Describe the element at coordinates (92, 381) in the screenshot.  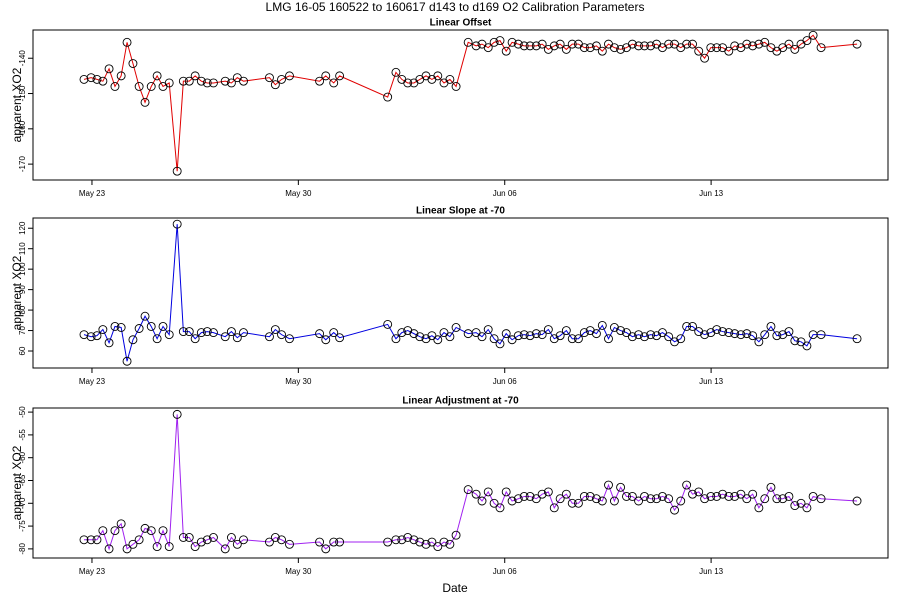
I see `x-tick-label: May 23` at that location.